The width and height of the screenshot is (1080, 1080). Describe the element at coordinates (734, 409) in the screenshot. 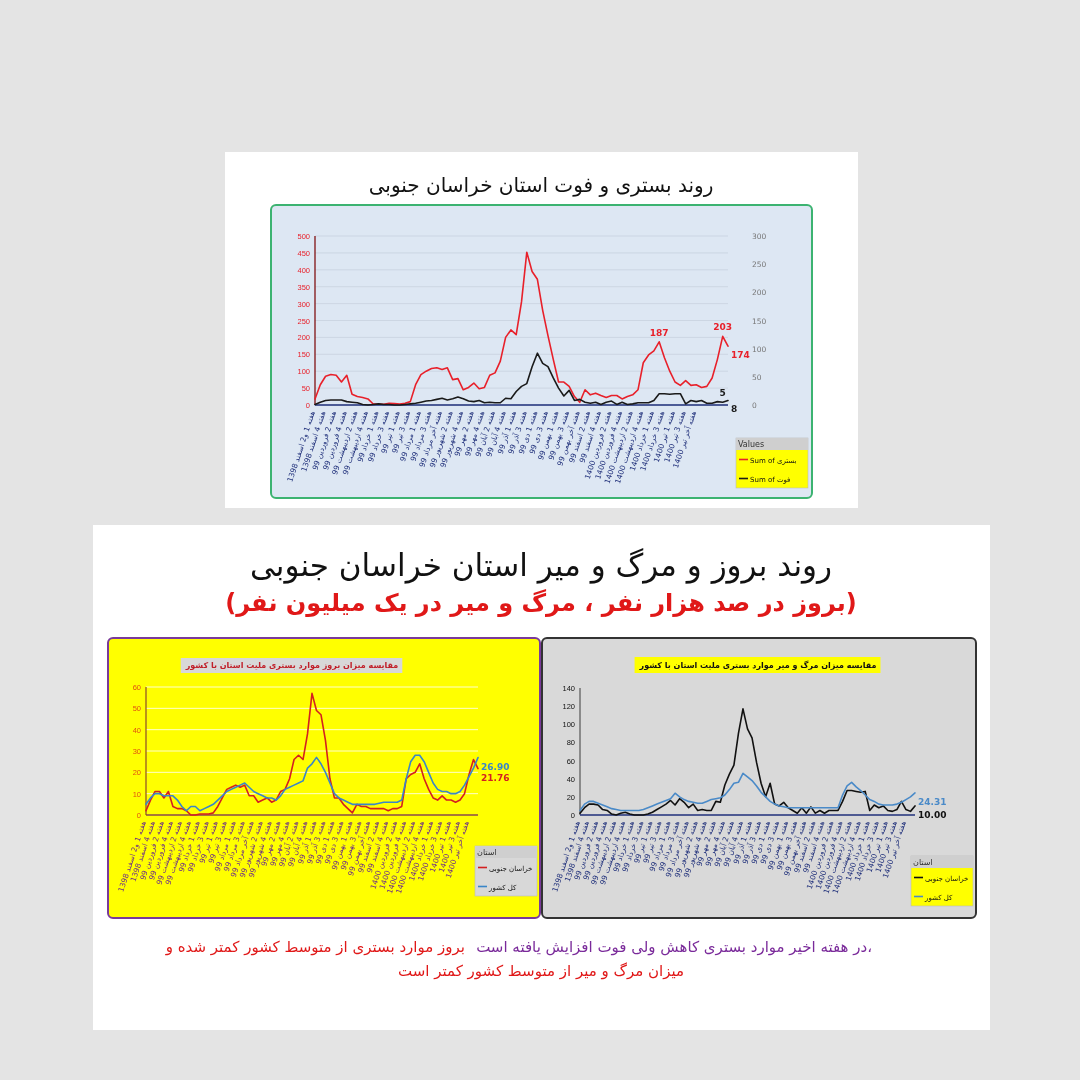

I see `data-label: 8` at that location.